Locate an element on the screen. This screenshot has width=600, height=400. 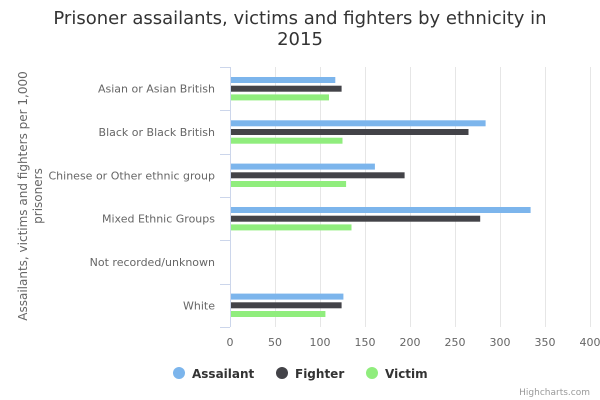
x-tick-label: 50 is located at coordinates (275, 342).